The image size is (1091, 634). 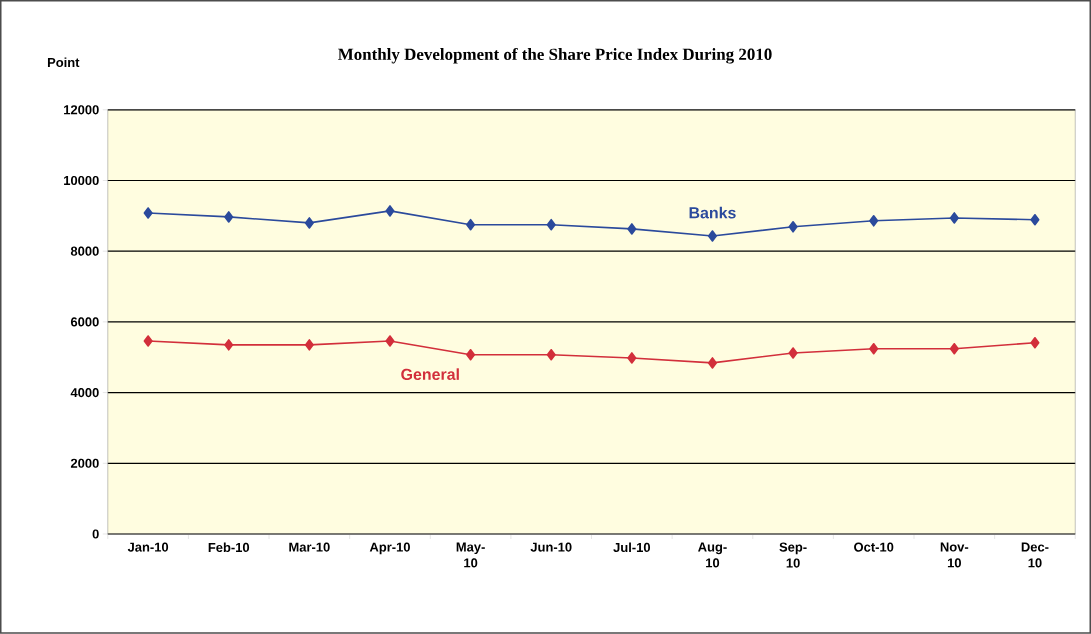 I want to click on y-tick-label: 2000, so click(x=84, y=463).